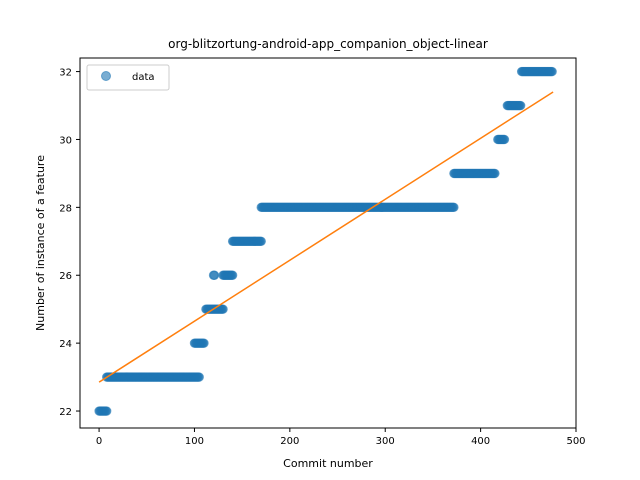 This screenshot has height=480, width=640. Describe the element at coordinates (65, 73) in the screenshot. I see `y-tick-label: 32` at that location.